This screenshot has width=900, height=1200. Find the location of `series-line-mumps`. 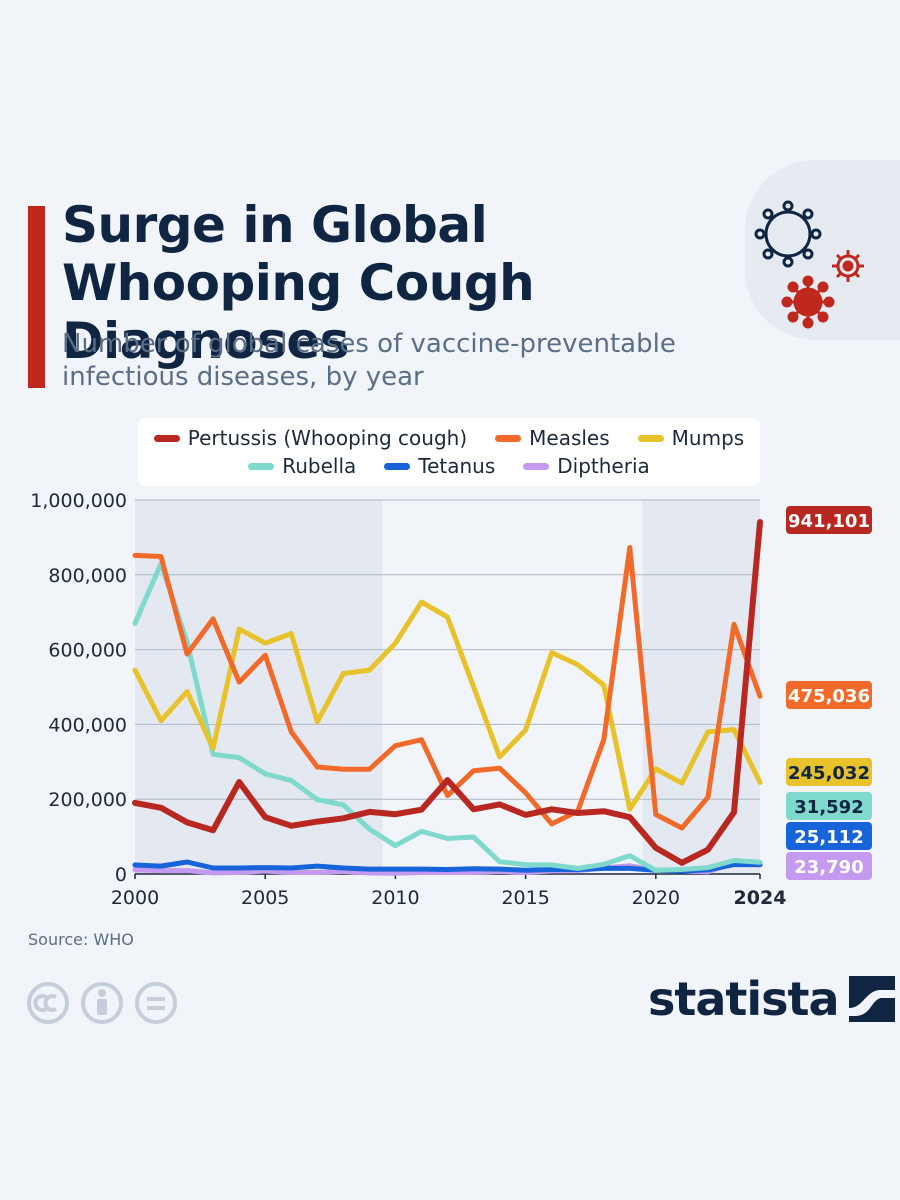

series-line-mumps is located at coordinates (447, 705).